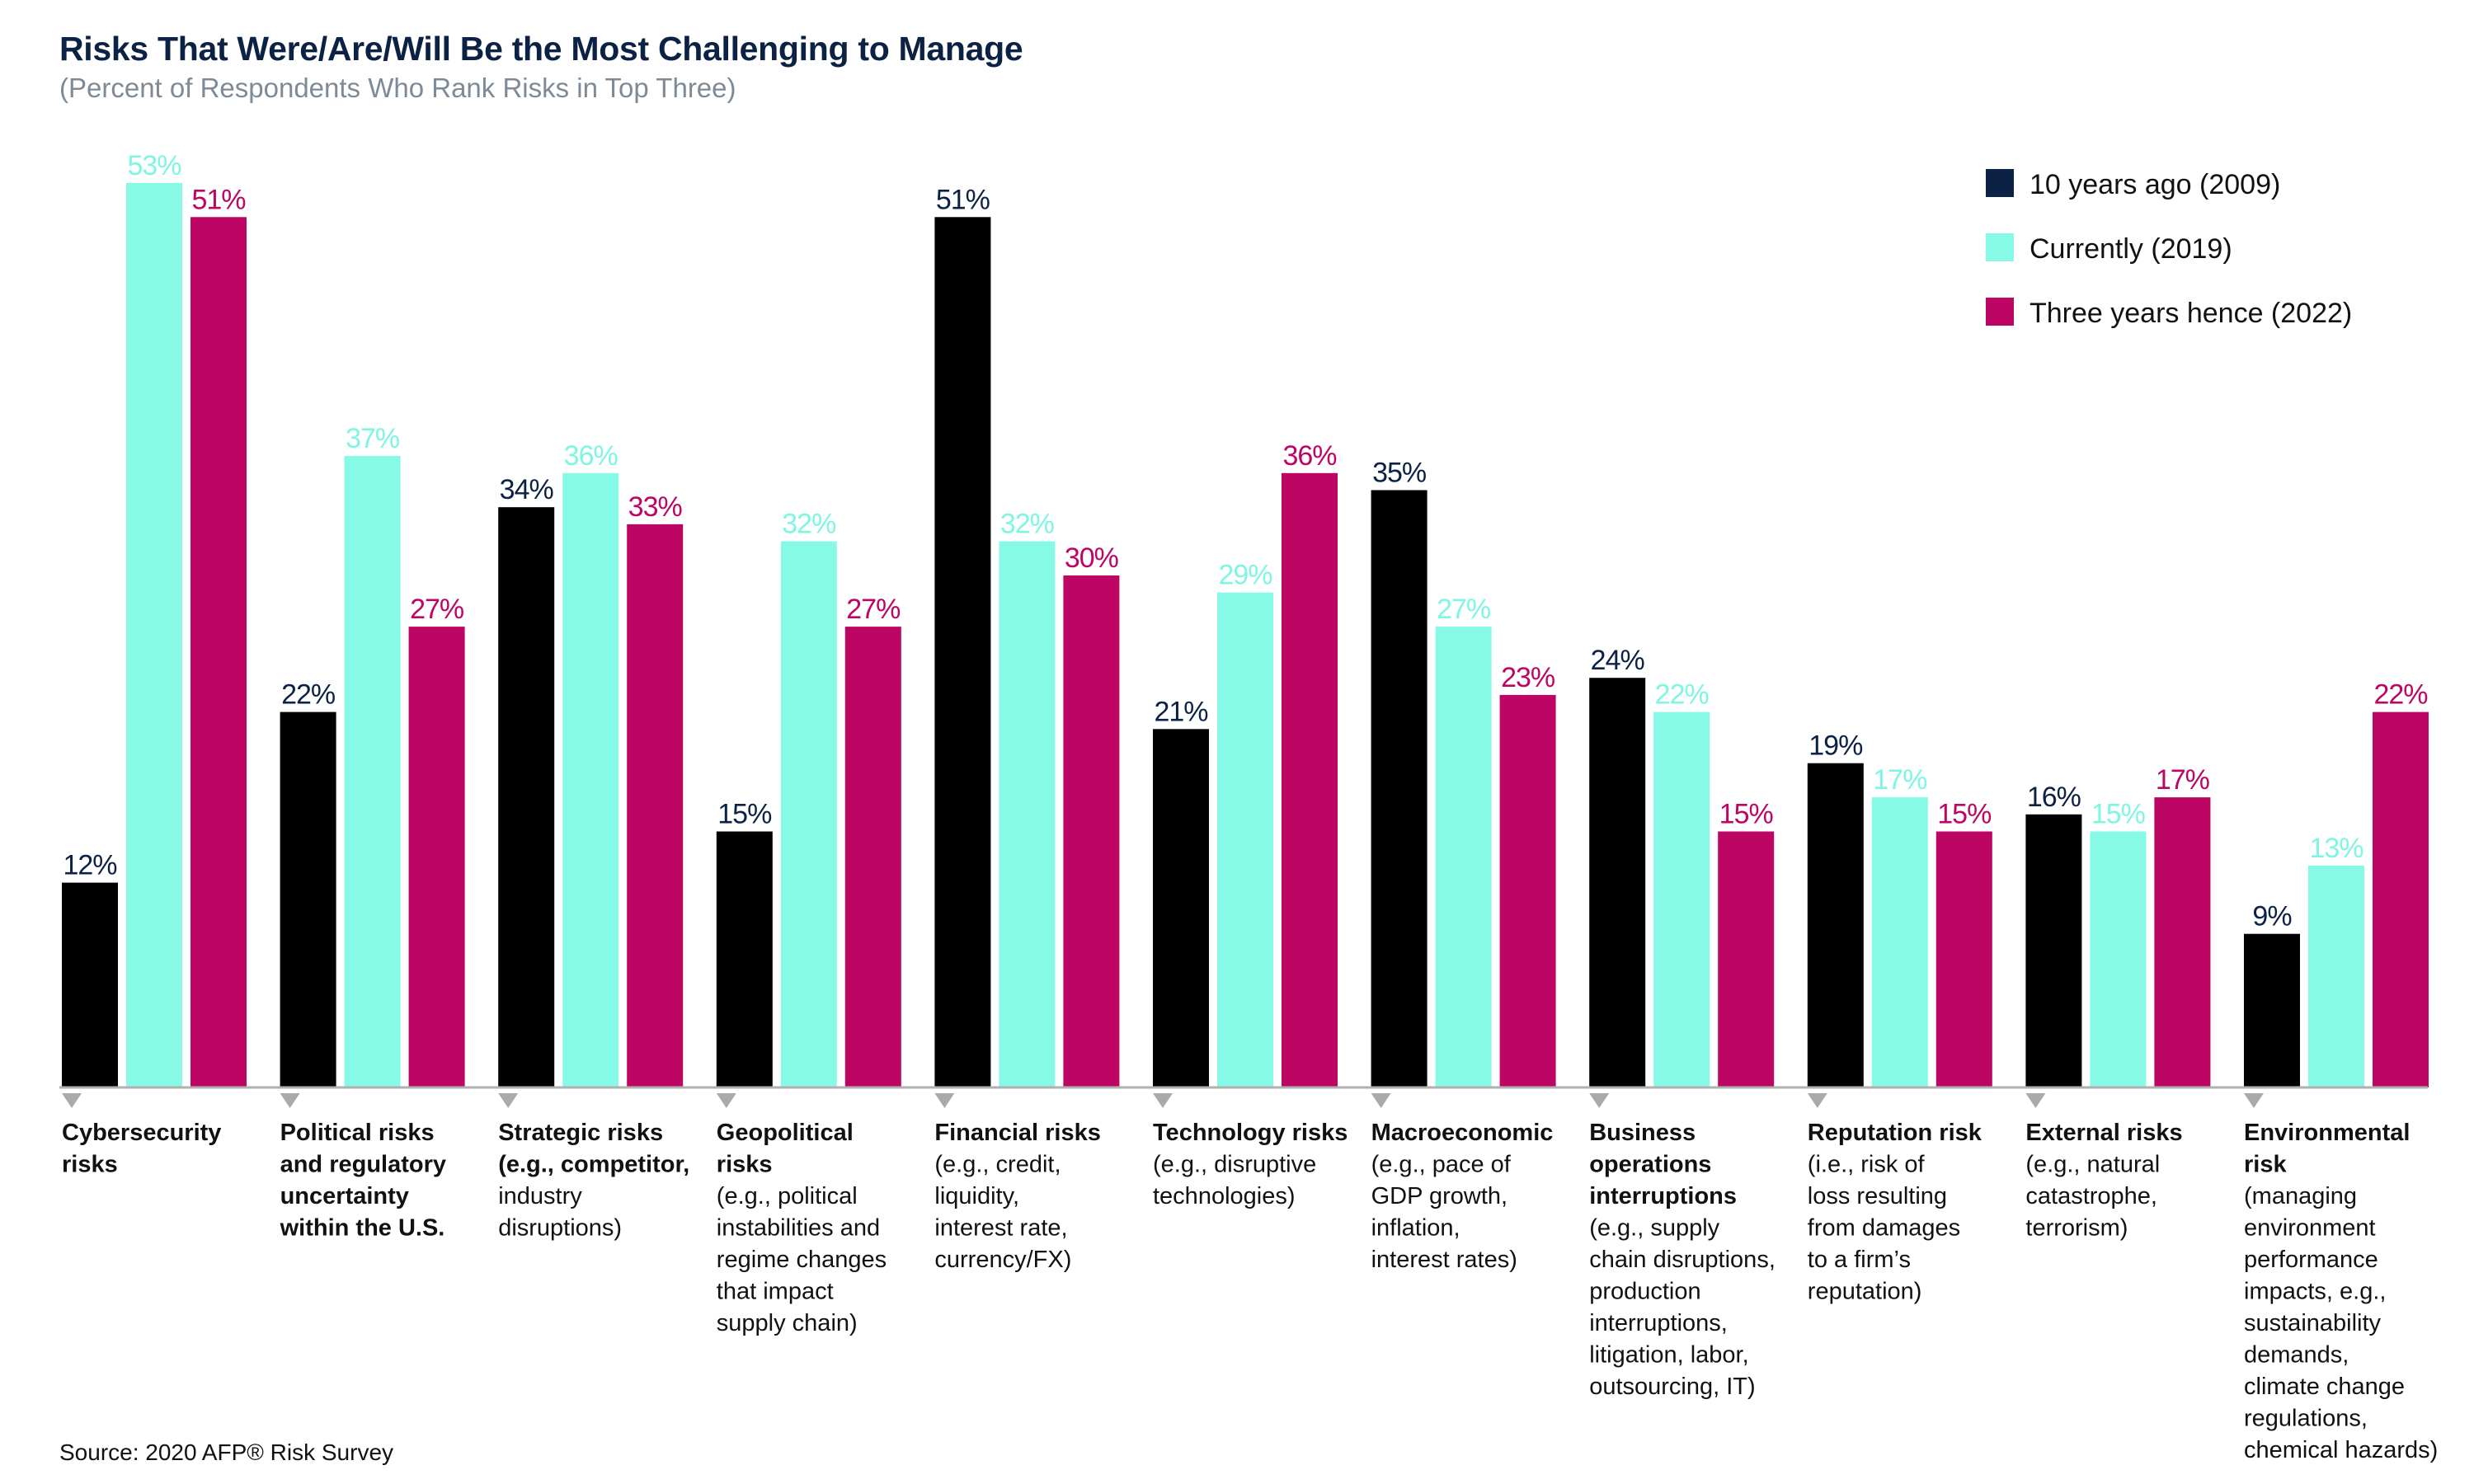  I want to click on data-label: 29%, so click(1245, 575).